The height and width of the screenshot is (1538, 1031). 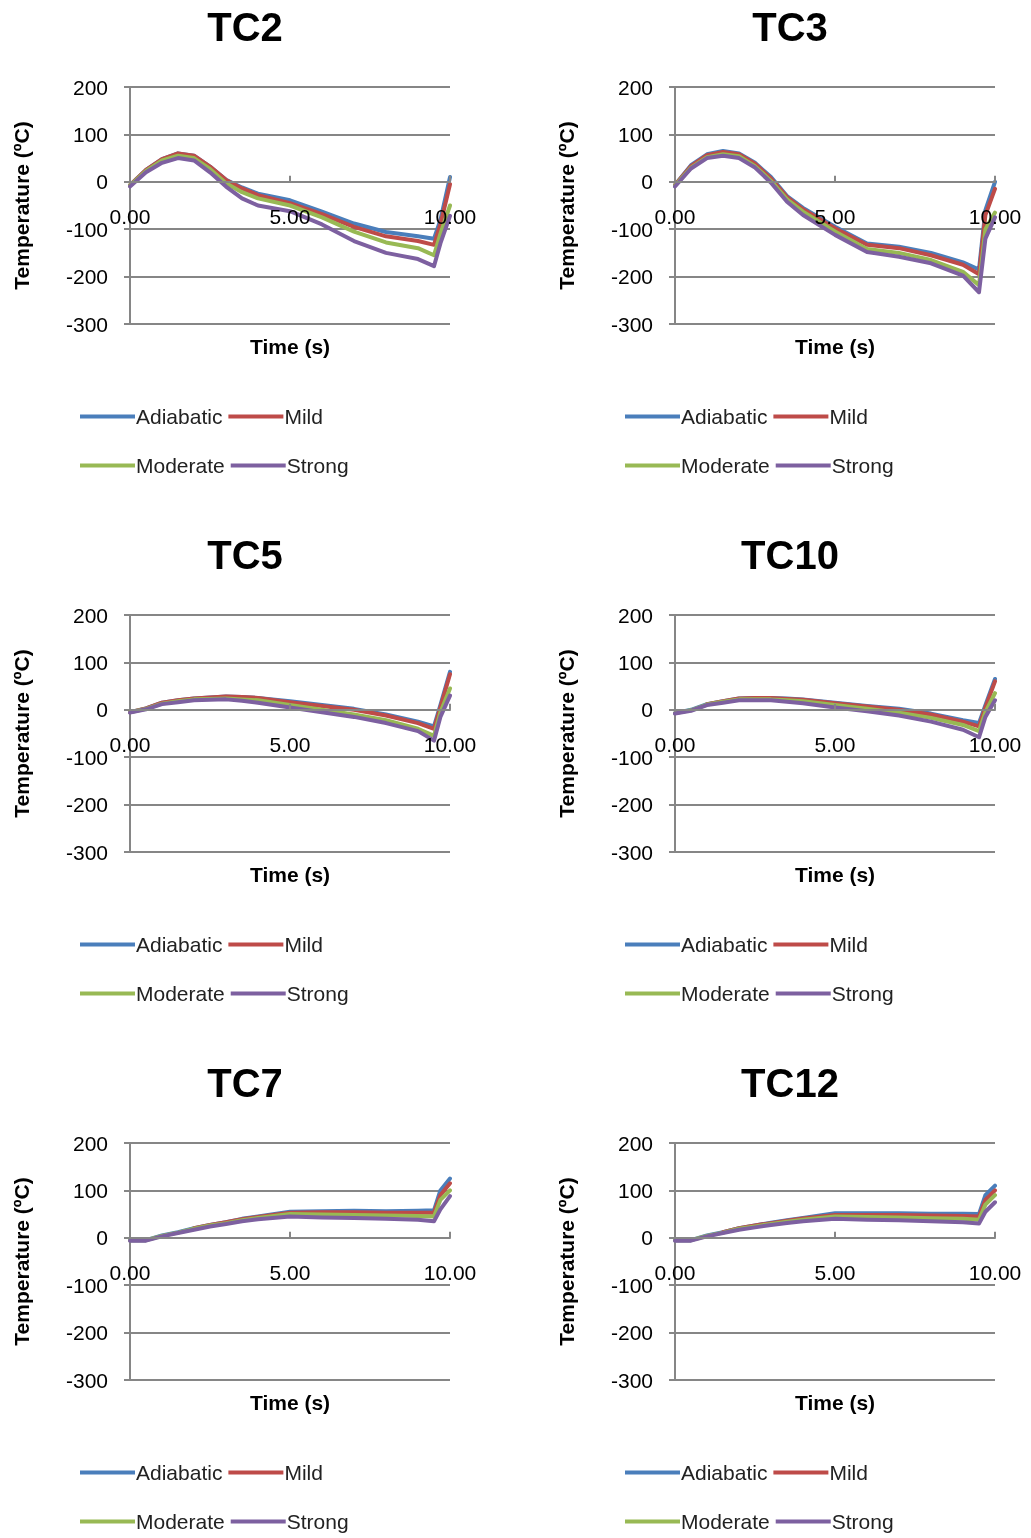 I want to click on chart-title: TC10, so click(x=790, y=555).